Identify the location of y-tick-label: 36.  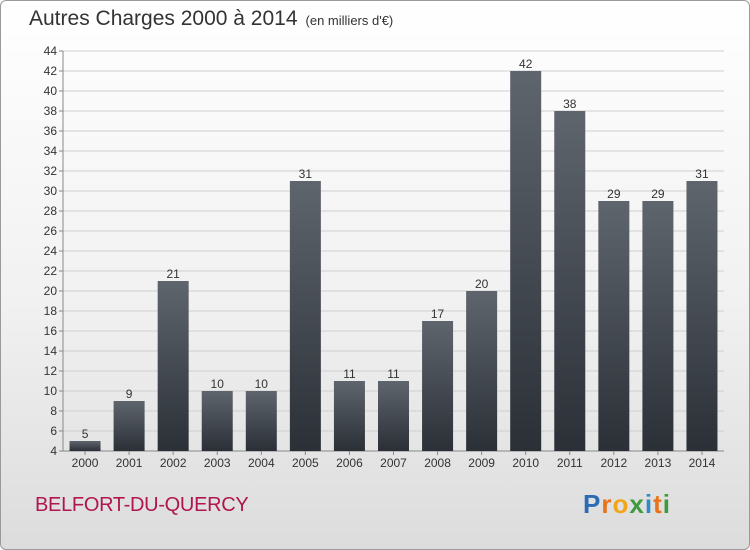
(51, 131).